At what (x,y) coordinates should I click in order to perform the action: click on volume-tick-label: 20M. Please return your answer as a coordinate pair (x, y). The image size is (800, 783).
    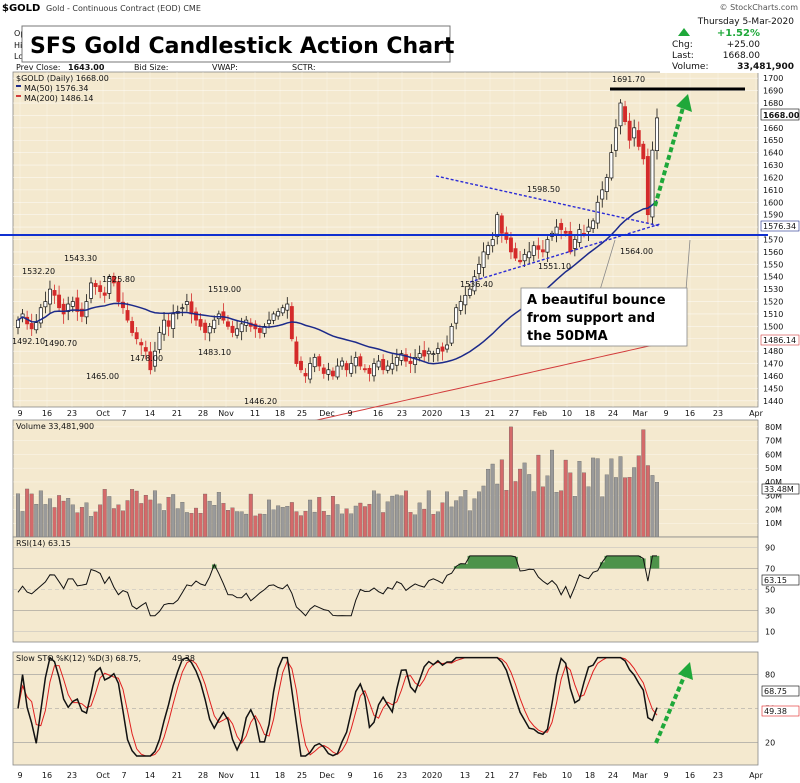
    Looking at the image, I should click on (773, 509).